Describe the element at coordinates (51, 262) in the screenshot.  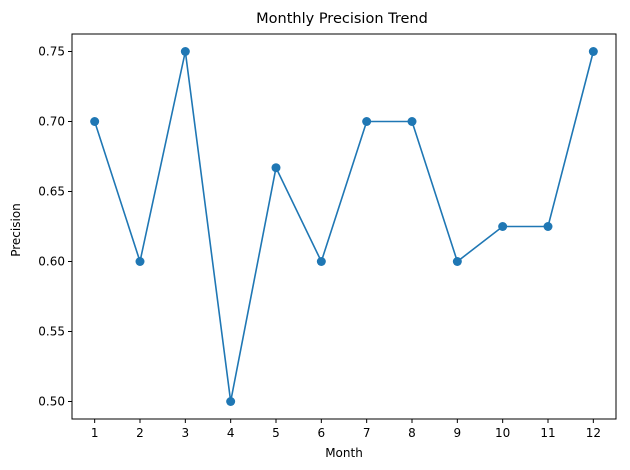
I see `y-tick-label: 0.60` at that location.